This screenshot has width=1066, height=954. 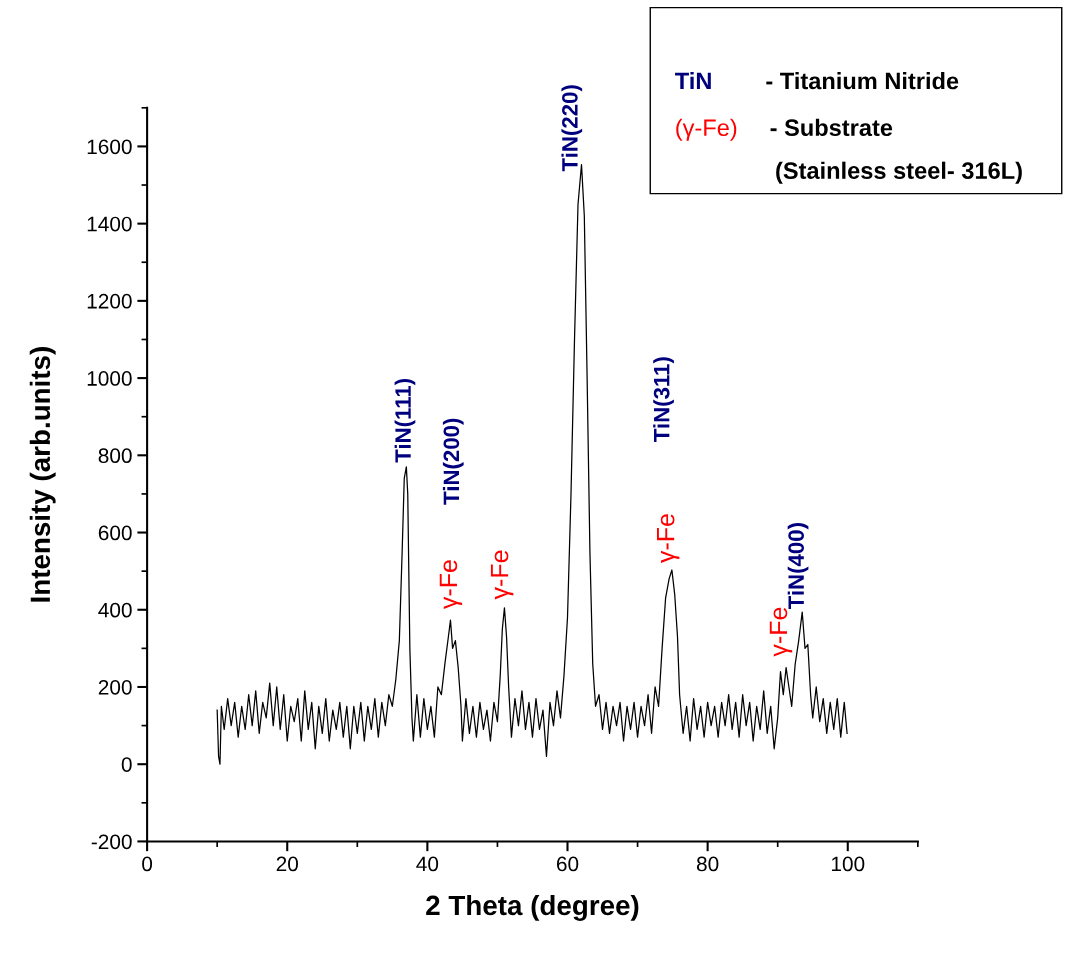 I want to click on annotation: TiN(400), so click(x=798, y=566).